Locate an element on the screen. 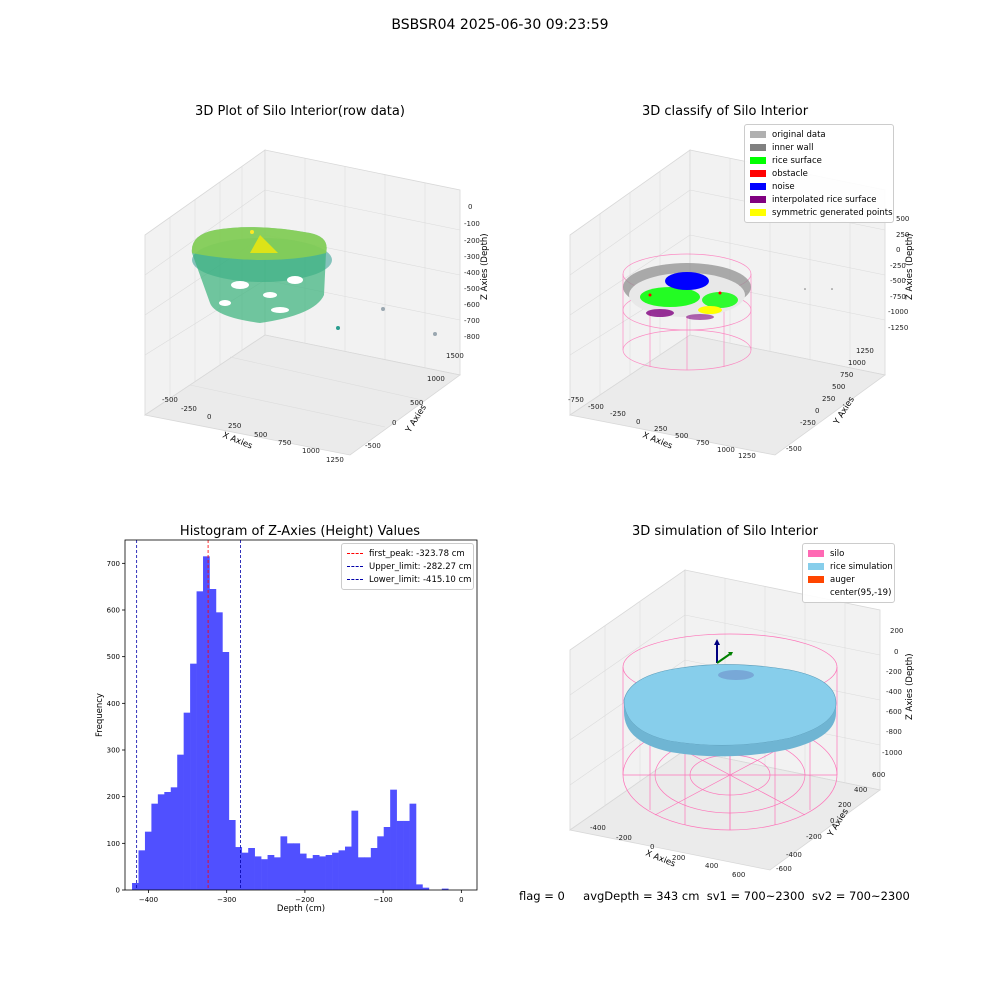  legend-entry: rice simulation is located at coordinates (850, 566).